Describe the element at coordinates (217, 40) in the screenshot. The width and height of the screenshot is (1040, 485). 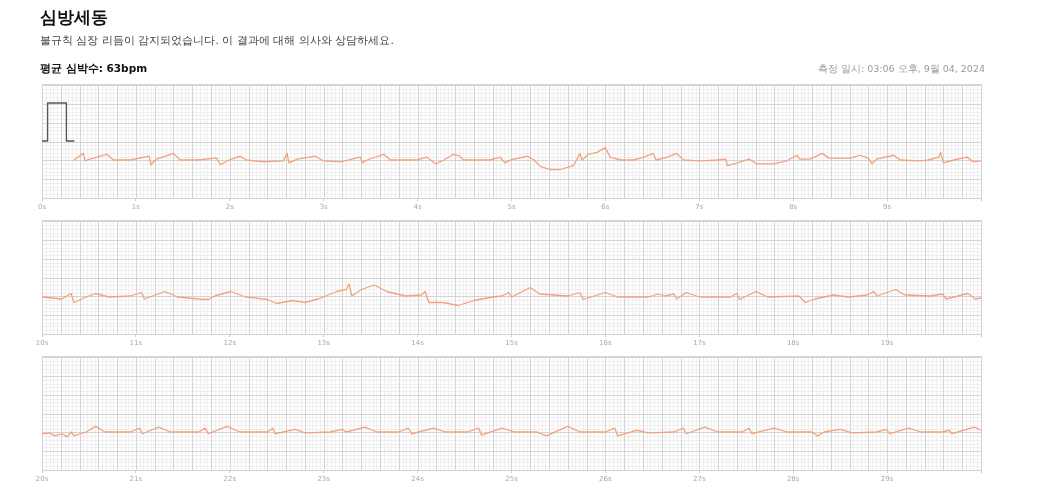
I see `chart-subtitle: 불규칙 심장 리듬이 감지되었습니다. 이 결과에 대해 의사와 상담하세요.` at that location.